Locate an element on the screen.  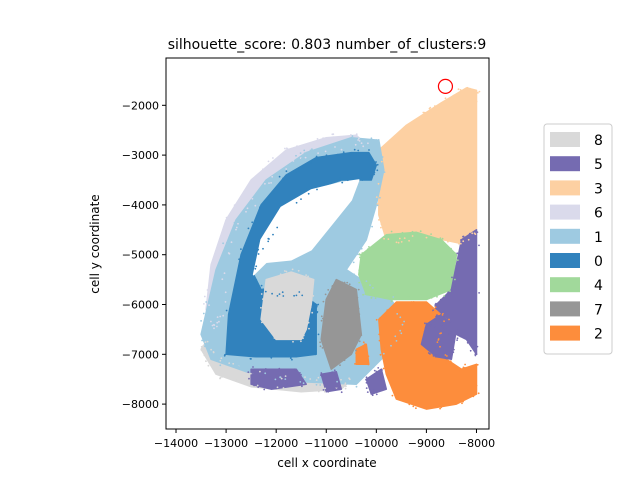
highlight-marker is located at coordinates (445, 86).